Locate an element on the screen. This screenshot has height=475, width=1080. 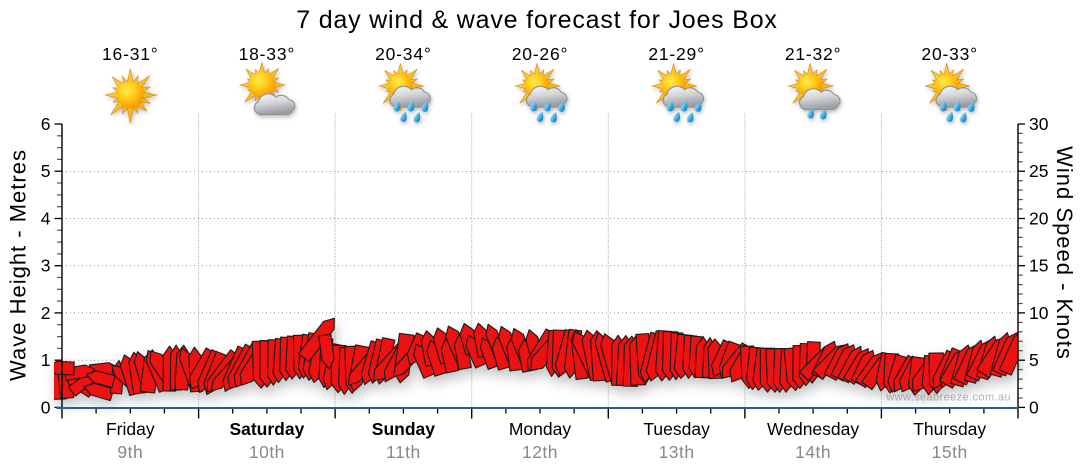
svg-text: 13th is located at coordinates (677, 452).